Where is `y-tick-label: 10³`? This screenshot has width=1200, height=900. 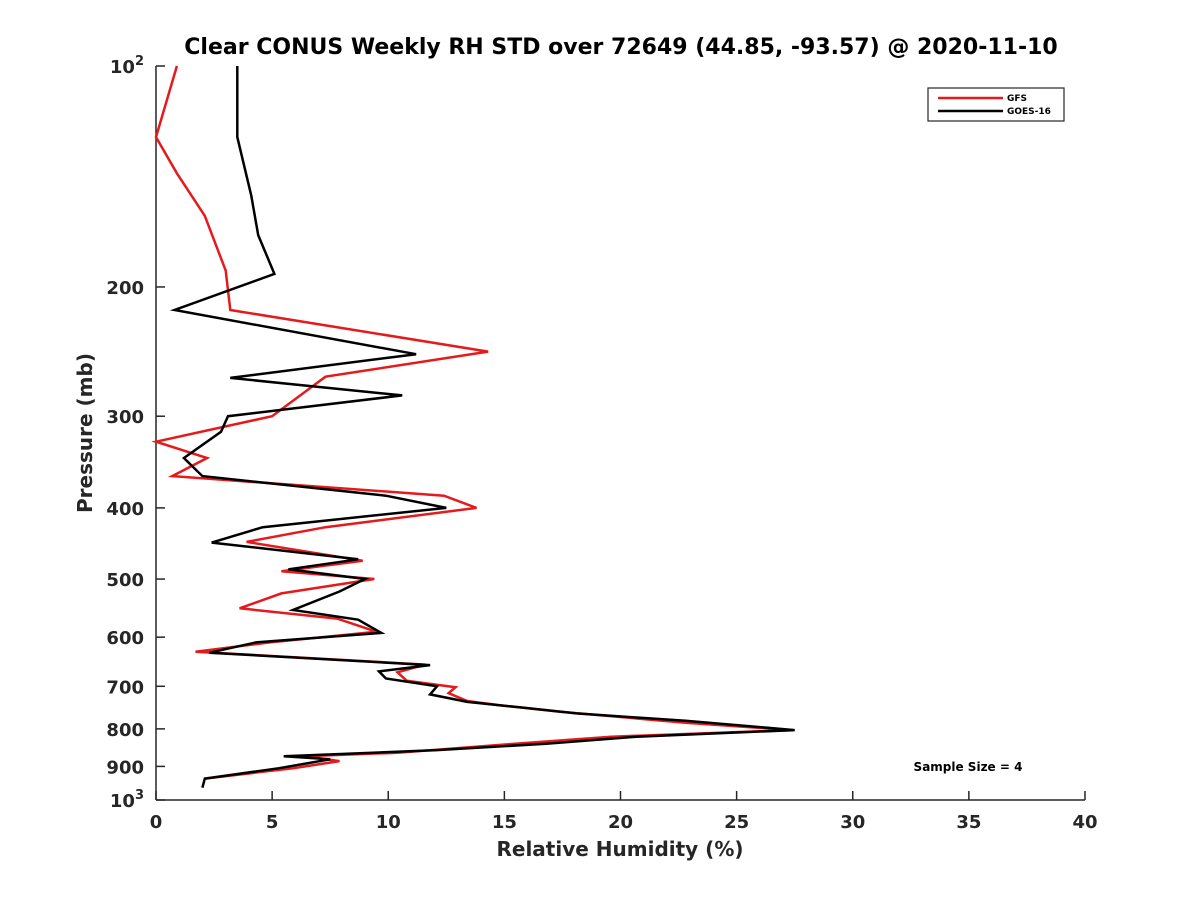
y-tick-label: 10³ is located at coordinates (127, 800).